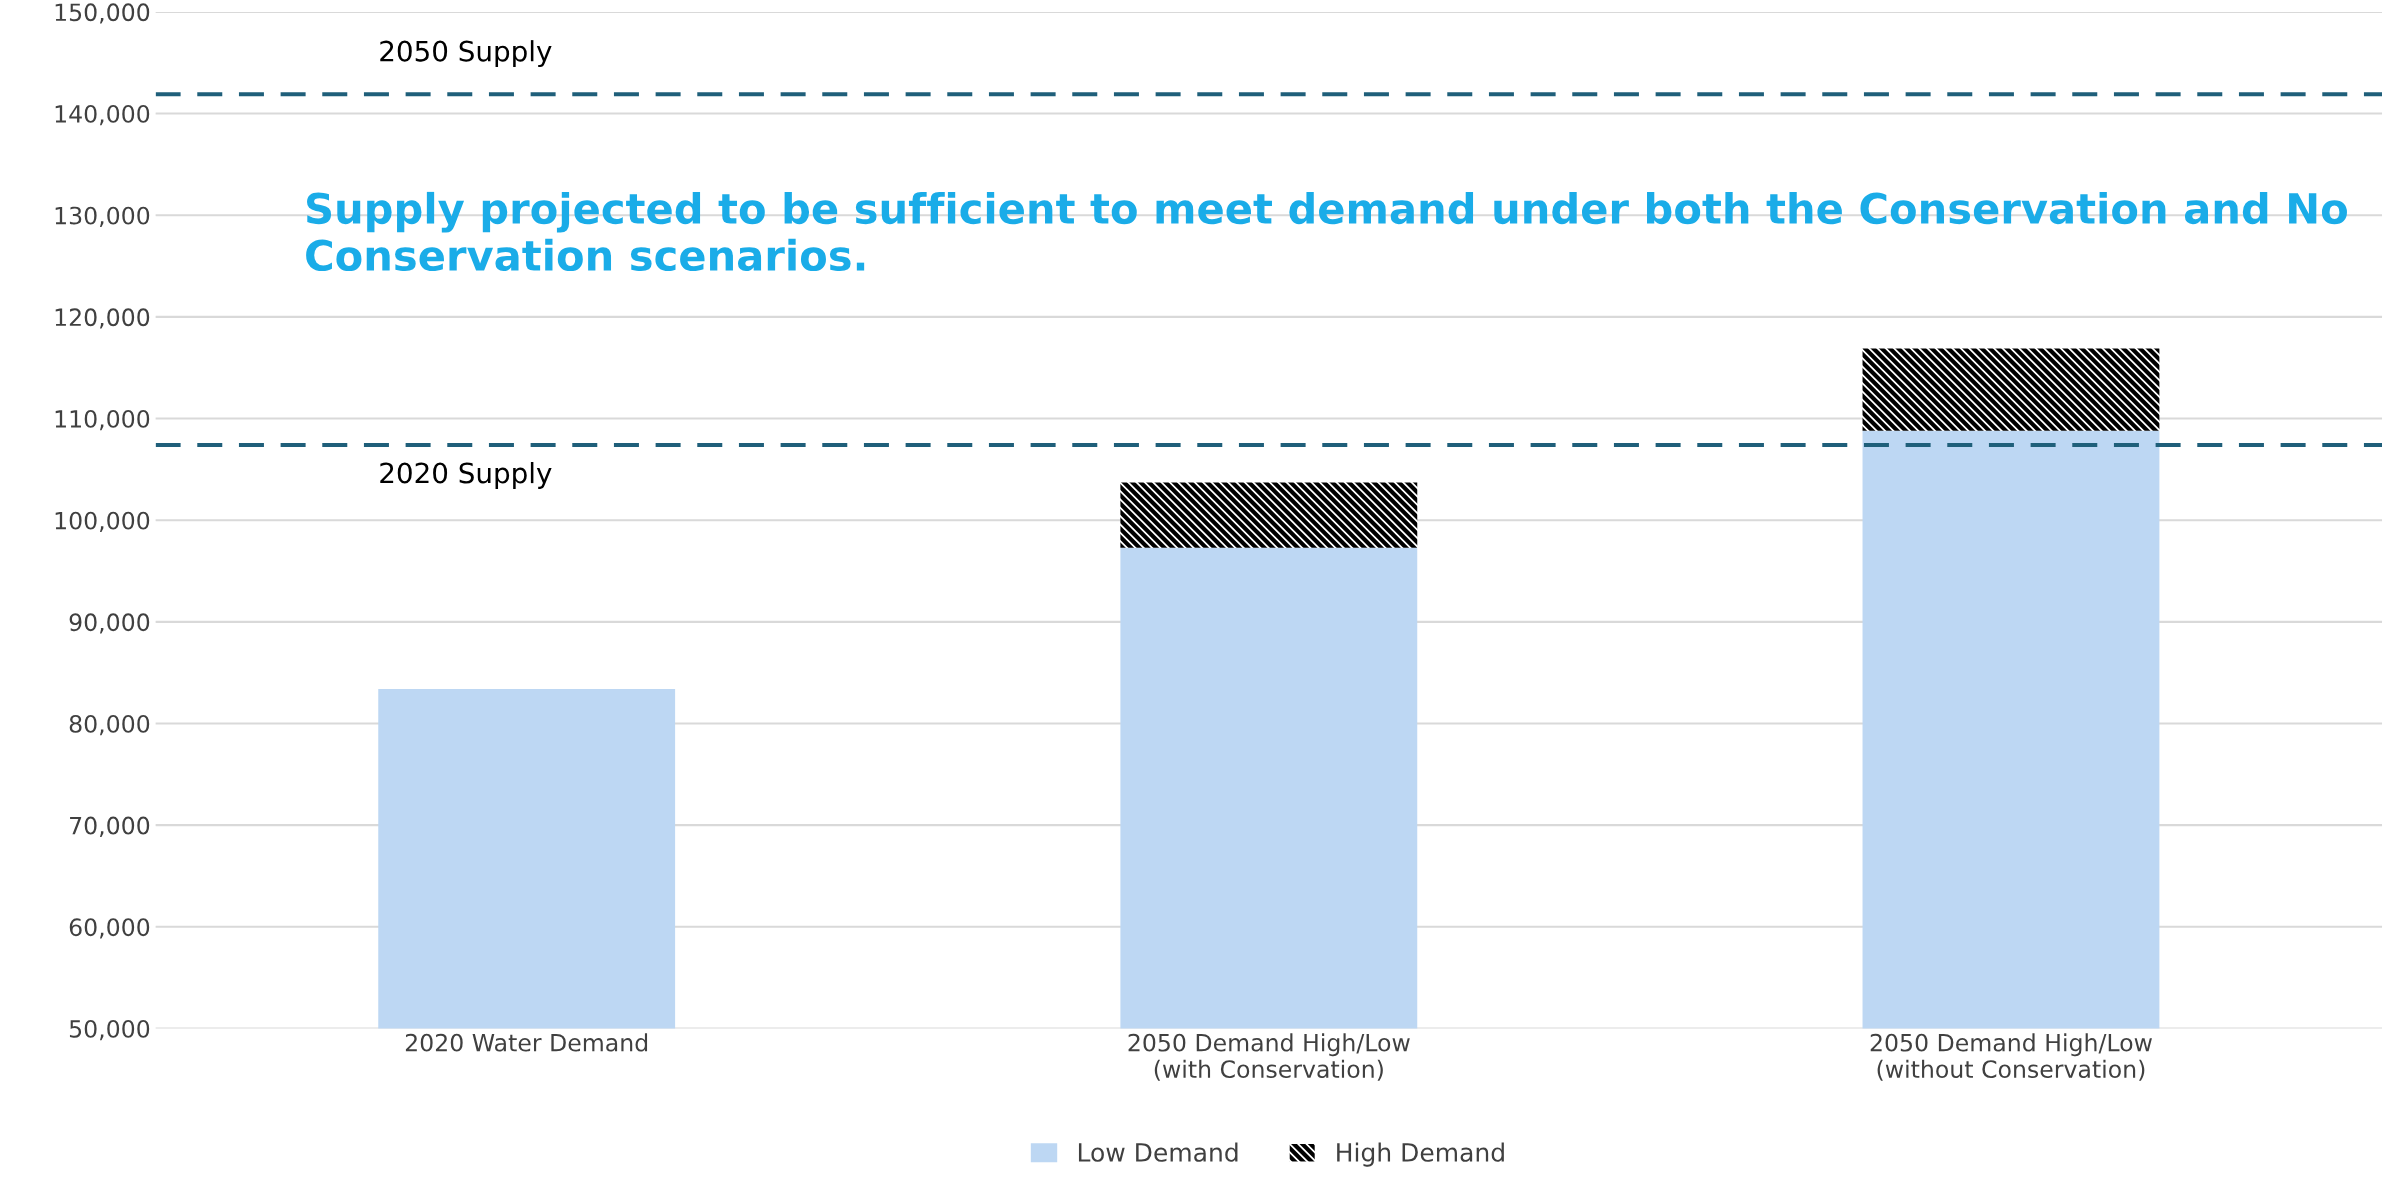 The width and height of the screenshot is (2394, 1189). What do you see at coordinates (102, 115) in the screenshot?
I see `y-tick-label: 140,000` at bounding box center [102, 115].